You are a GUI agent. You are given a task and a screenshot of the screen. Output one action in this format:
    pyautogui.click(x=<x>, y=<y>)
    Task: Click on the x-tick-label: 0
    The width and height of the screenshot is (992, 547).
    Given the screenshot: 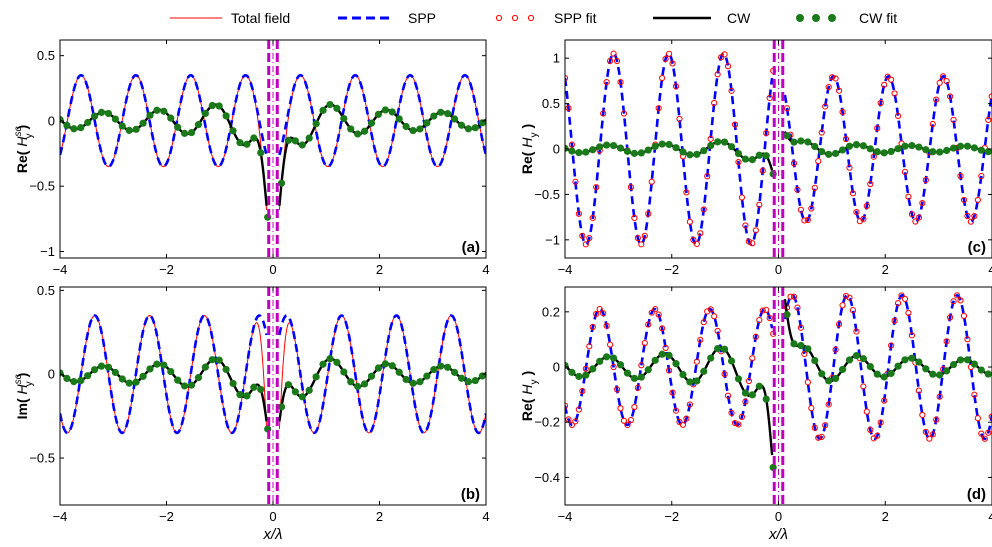 What is the action you would take?
    pyautogui.click(x=272, y=269)
    